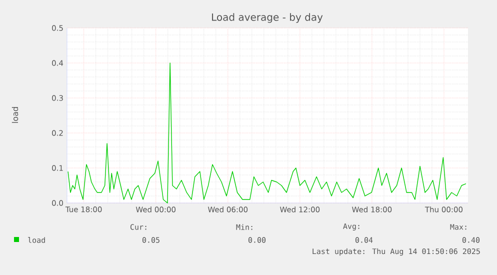  What do you see at coordinates (267, 18) in the screenshot?
I see `chart-title: Load average - by day` at bounding box center [267, 18].